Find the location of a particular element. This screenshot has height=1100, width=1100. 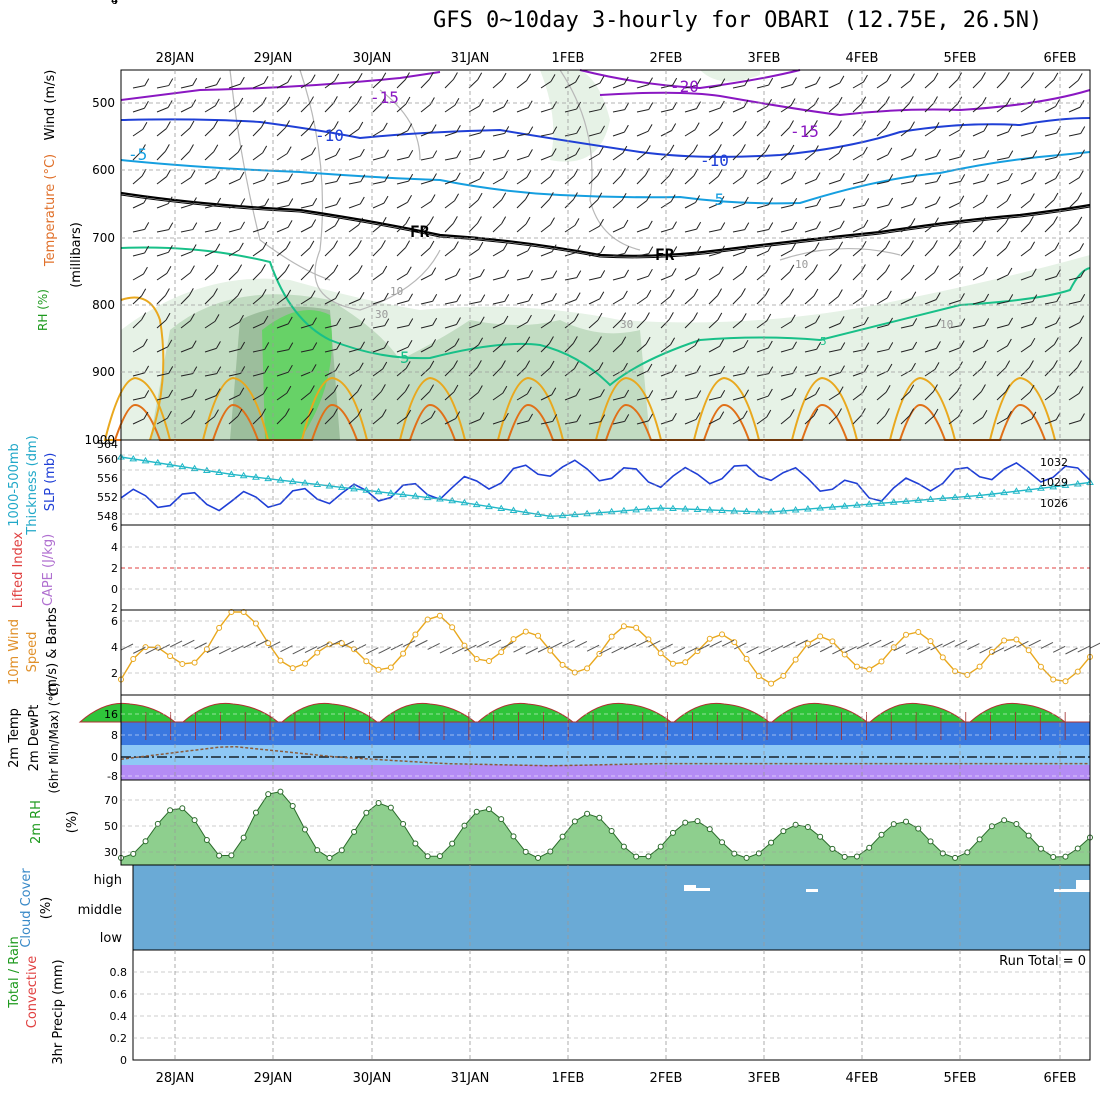

contour-label: 5 is located at coordinates (405, 357).